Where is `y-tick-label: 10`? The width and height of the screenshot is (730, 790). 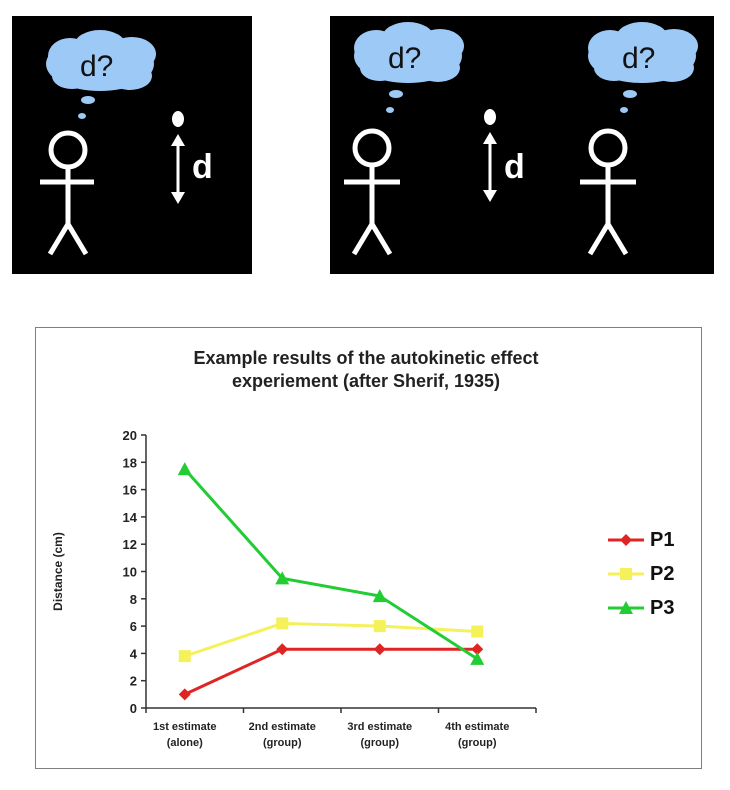
y-tick-label: 10 is located at coordinates (130, 572).